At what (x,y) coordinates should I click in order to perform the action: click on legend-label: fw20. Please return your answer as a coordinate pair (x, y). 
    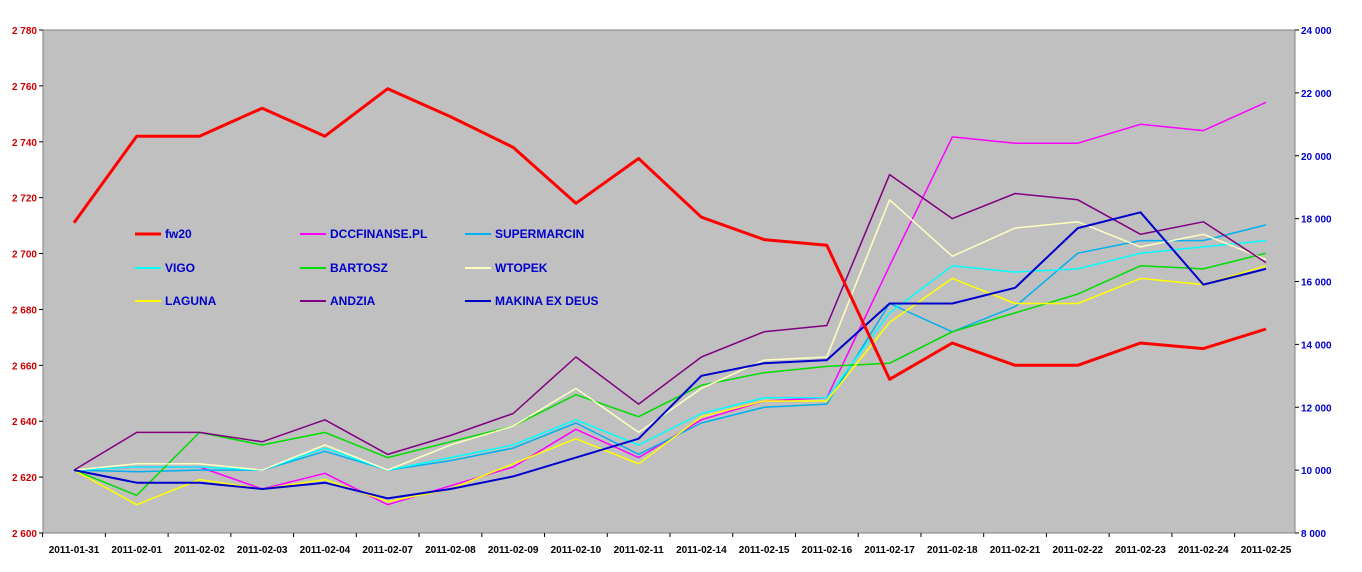
    Looking at the image, I should click on (178, 234).